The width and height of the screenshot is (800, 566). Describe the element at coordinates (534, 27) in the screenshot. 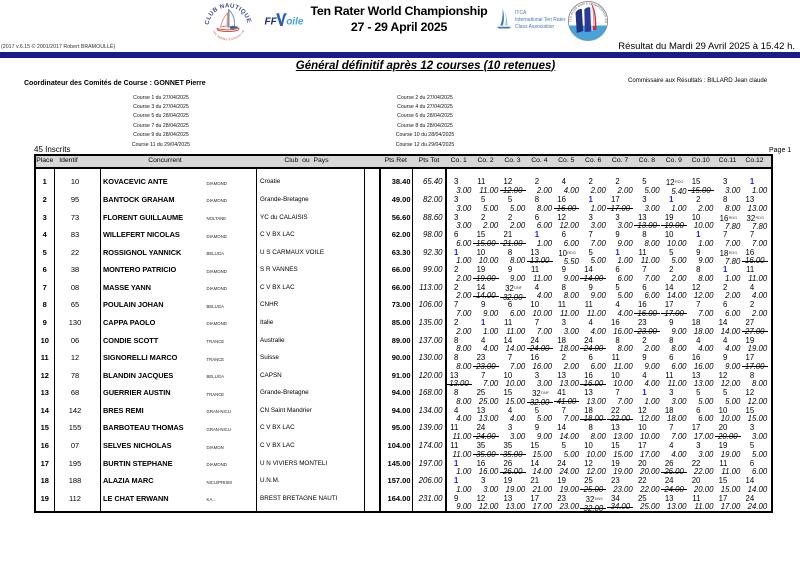

I see `svg-text: Class Association` at that location.